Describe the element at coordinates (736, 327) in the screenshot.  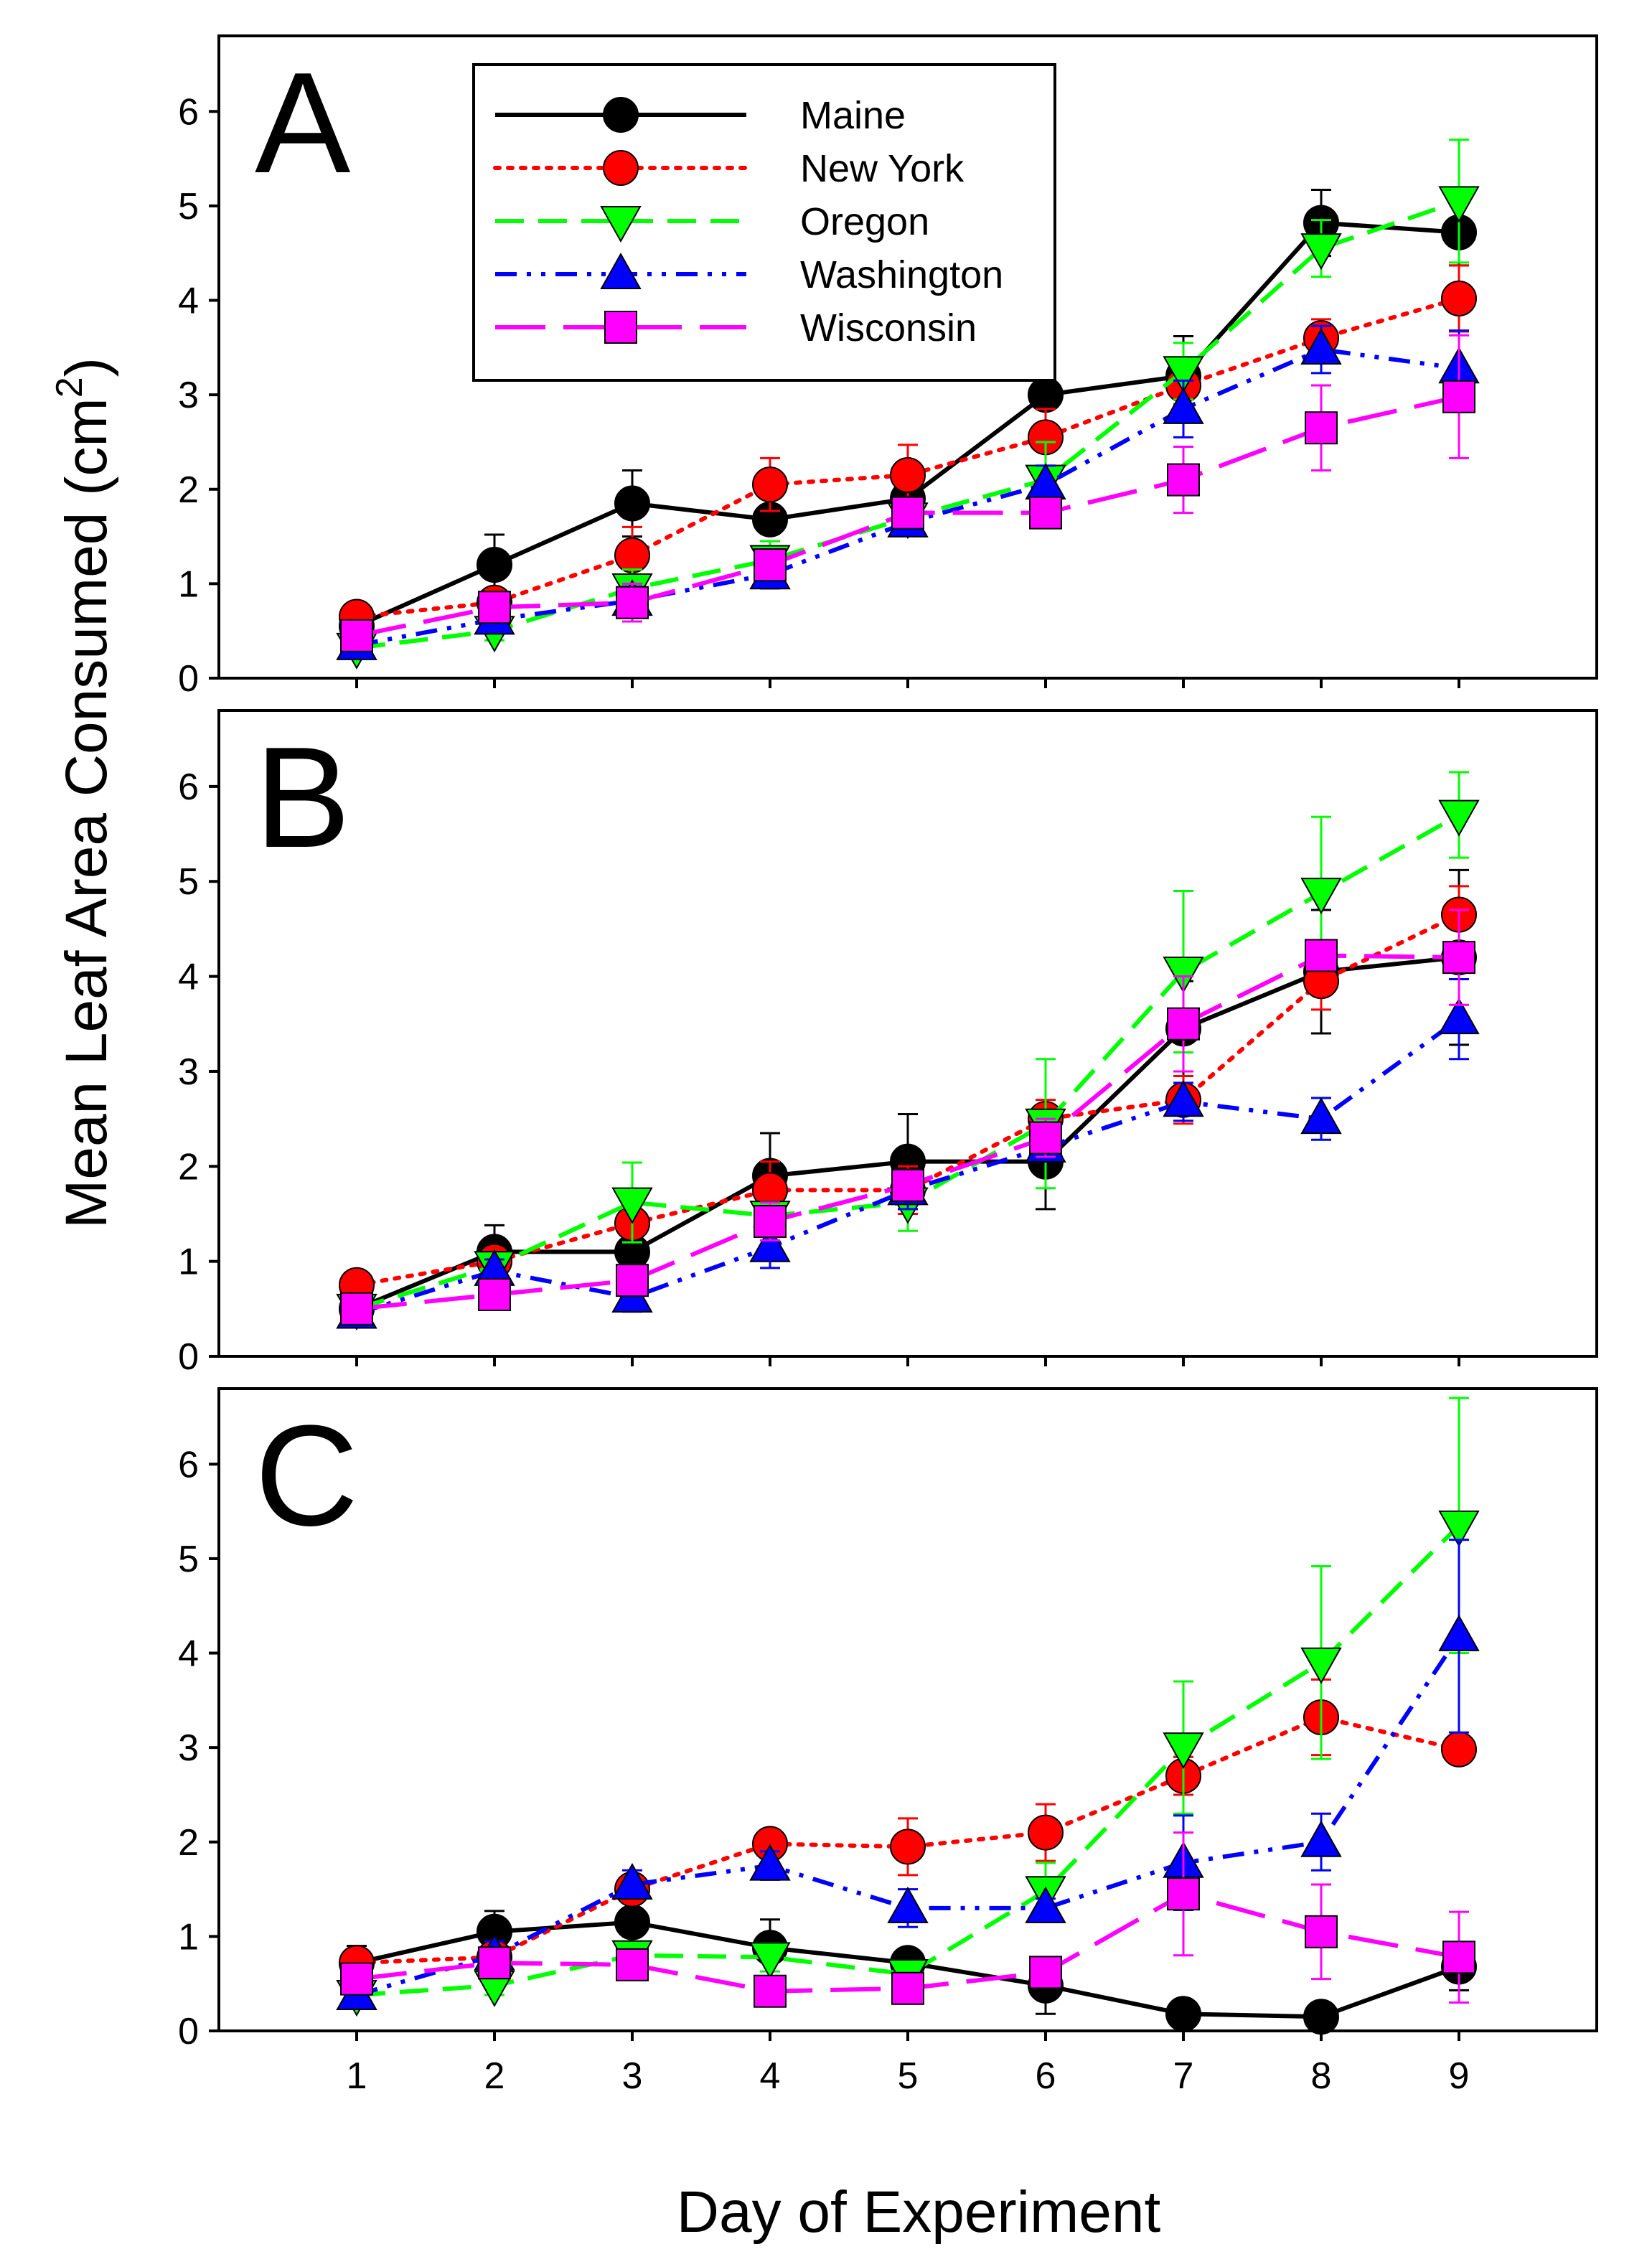
I see `legend-item: Wisconsin` at that location.